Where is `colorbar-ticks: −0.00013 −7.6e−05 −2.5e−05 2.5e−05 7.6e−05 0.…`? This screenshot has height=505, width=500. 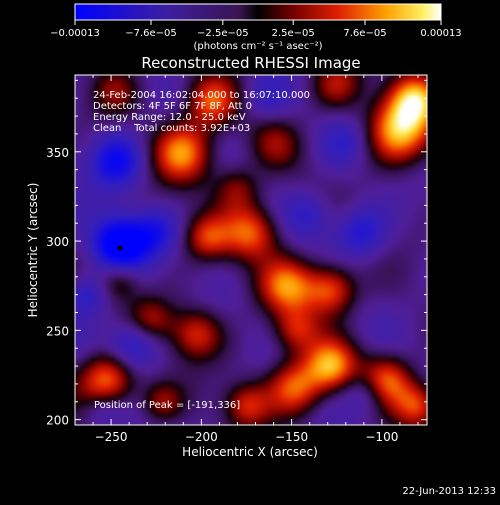
colorbar-ticks: −0.00013 −7.6e−05 −2.5e−05 2.5e−05 7.6e−05 0.… is located at coordinates (256, 29).